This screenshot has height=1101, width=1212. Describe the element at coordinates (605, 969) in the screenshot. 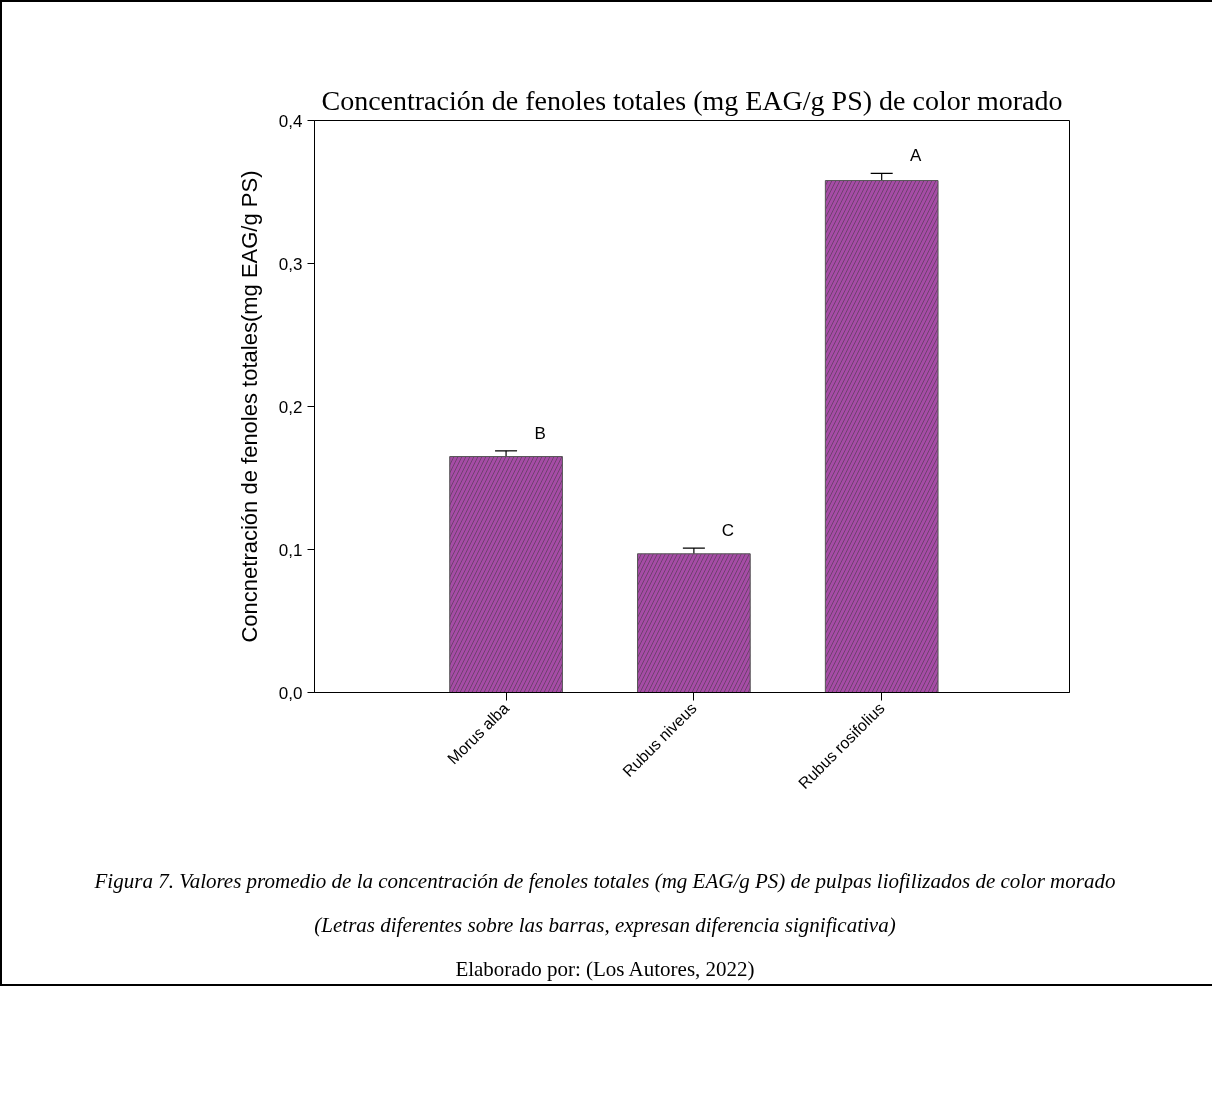

I see `text: Elaborado por: (Los Autores, 2022)` at that location.